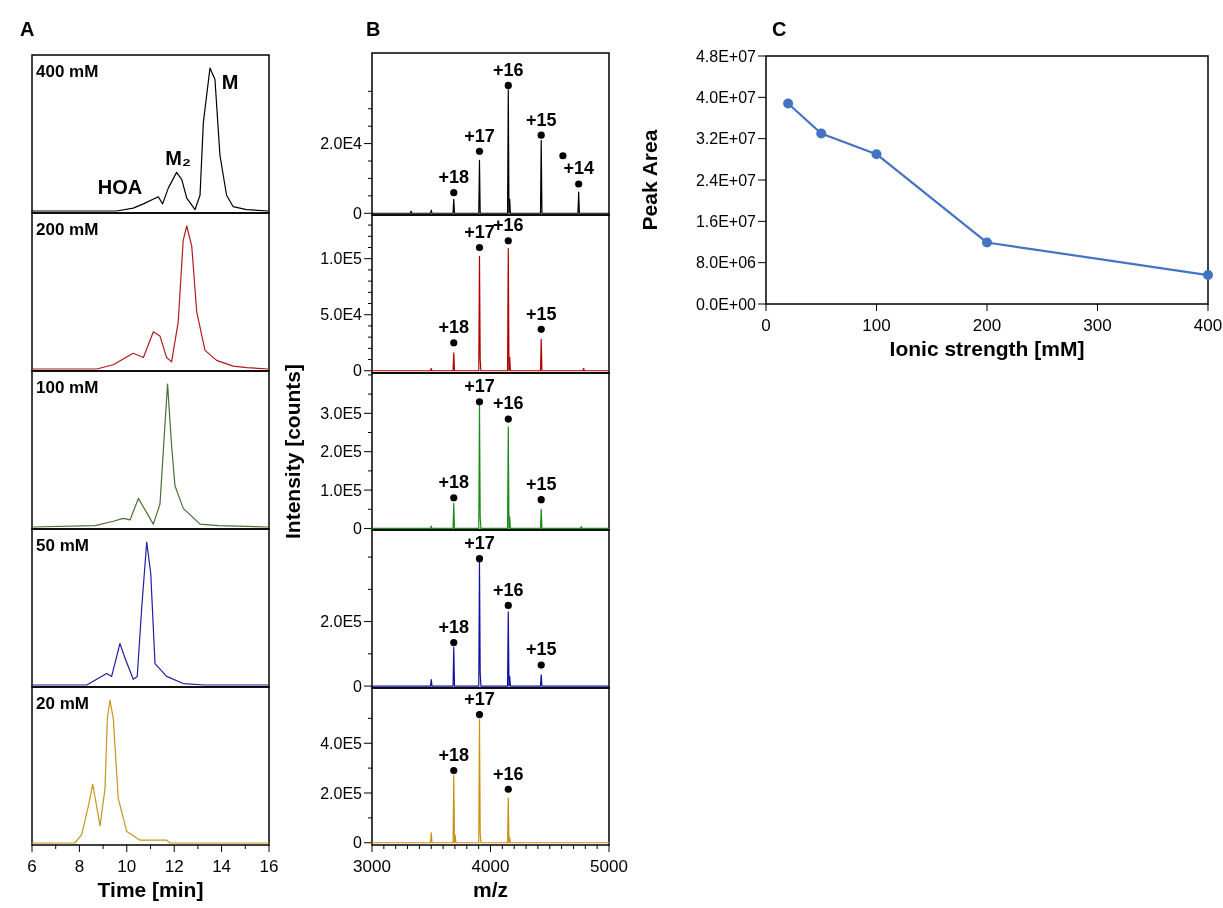 The height and width of the screenshot is (908, 1223). What do you see at coordinates (127, 866) in the screenshot?
I see `x-tick-label: 10` at bounding box center [127, 866].